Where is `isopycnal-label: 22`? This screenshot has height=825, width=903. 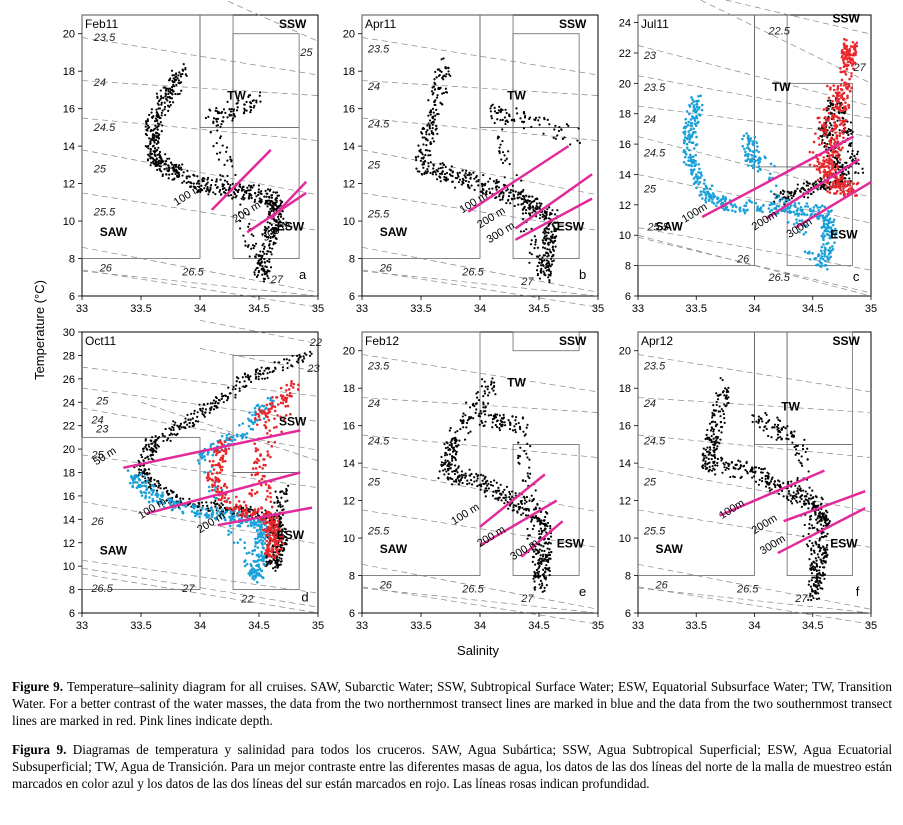 isopycnal-label: 22 is located at coordinates (246, 599).